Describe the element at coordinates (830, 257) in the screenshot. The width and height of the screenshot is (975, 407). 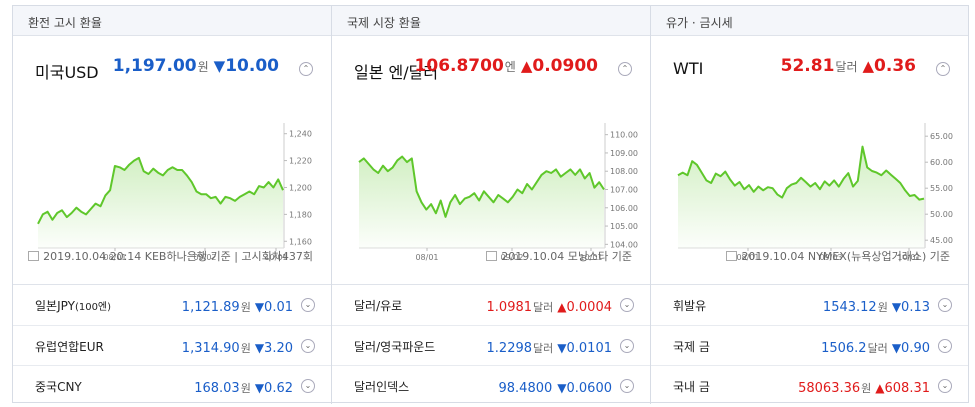
I see `x-tick-label: 09/03` at that location.